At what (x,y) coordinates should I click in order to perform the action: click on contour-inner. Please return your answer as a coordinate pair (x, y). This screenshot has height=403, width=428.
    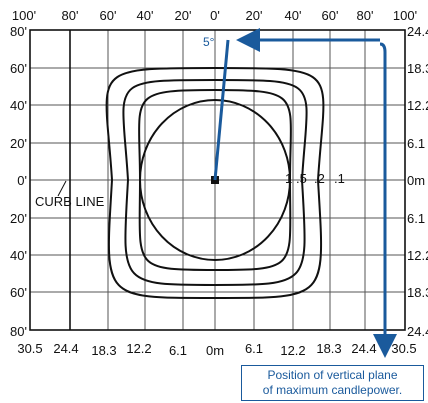
    Looking at the image, I should click on (215, 180).